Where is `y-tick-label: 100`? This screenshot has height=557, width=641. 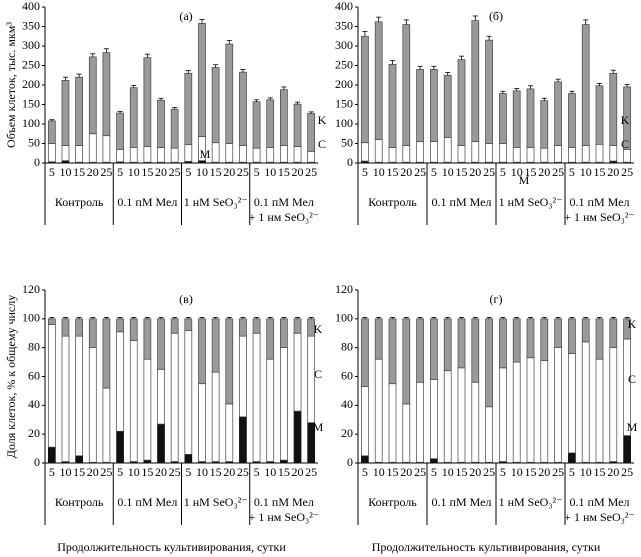 y-tick-label: 100 is located at coordinates (31, 123).